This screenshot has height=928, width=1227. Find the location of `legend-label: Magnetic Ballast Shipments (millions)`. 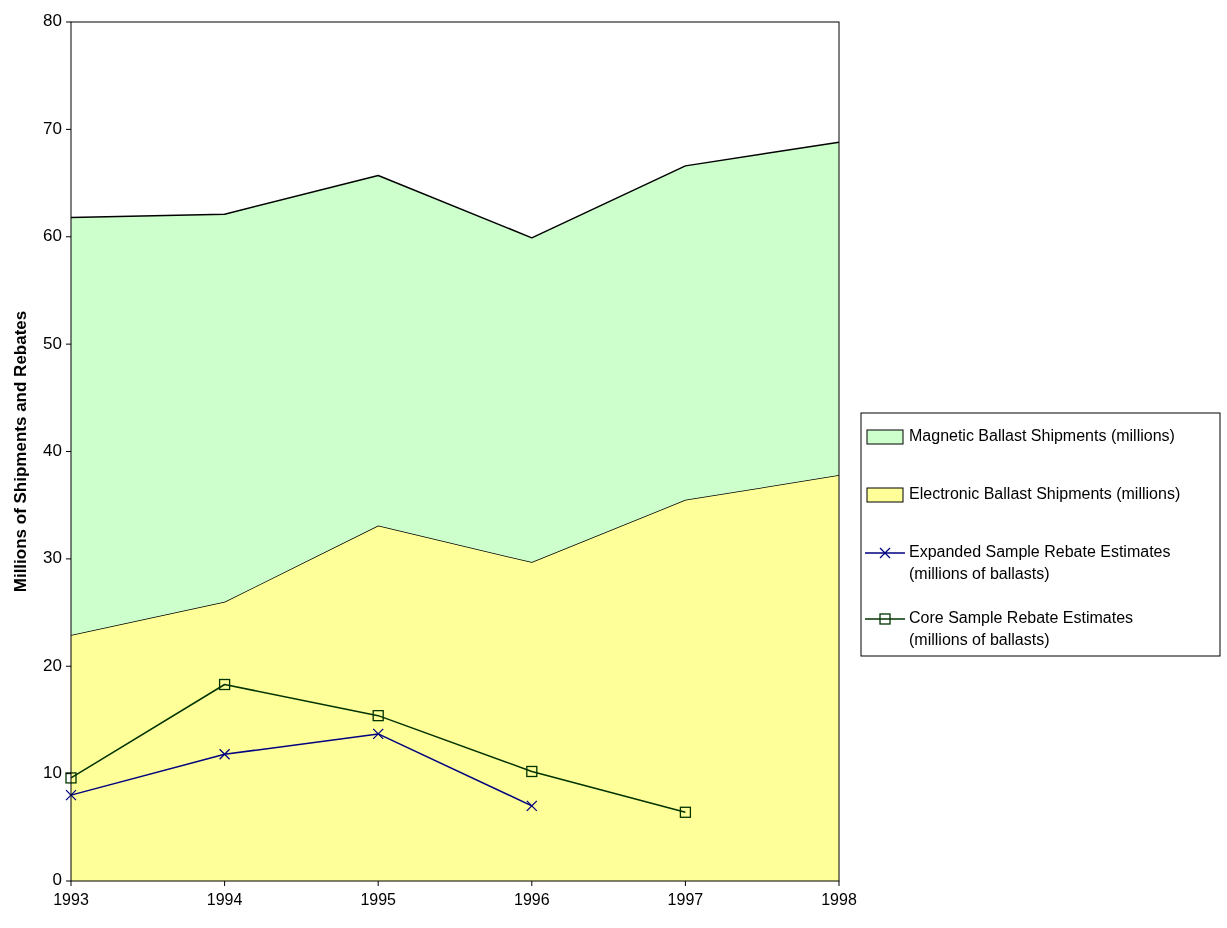

legend-label: Magnetic Ballast Shipments (millions) is located at coordinates (1042, 436).